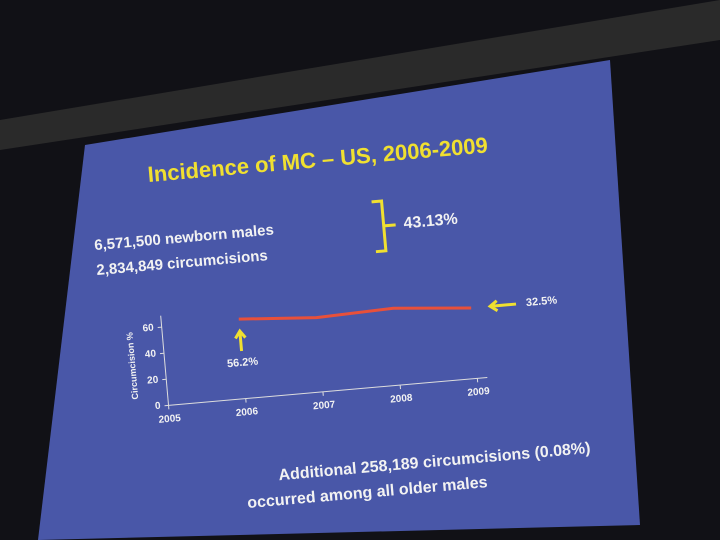 This screenshot has height=540, width=720. I want to click on annotation: 32.5%, so click(541, 301).